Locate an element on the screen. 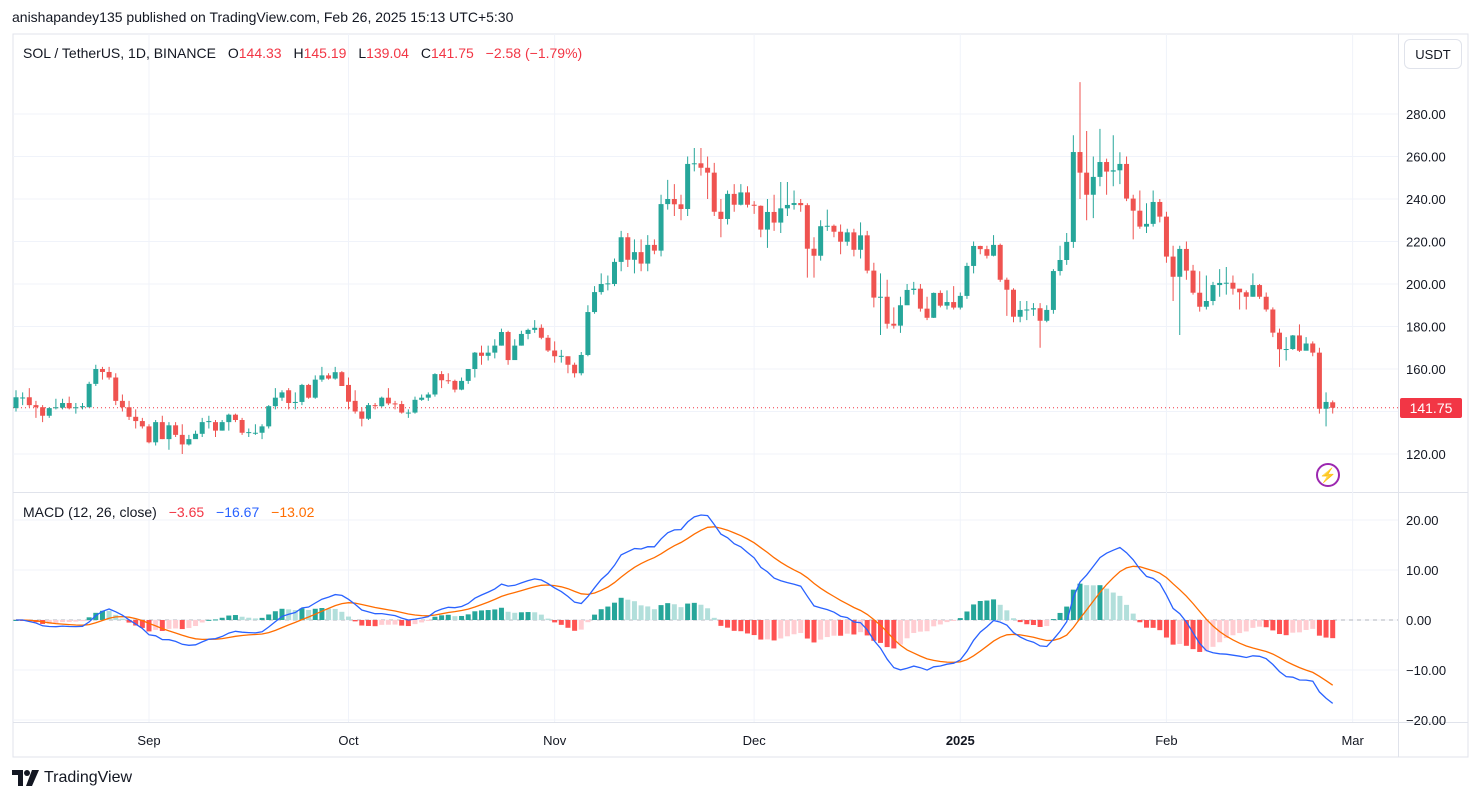  price-tick-label: 220.00 is located at coordinates (1426, 242).